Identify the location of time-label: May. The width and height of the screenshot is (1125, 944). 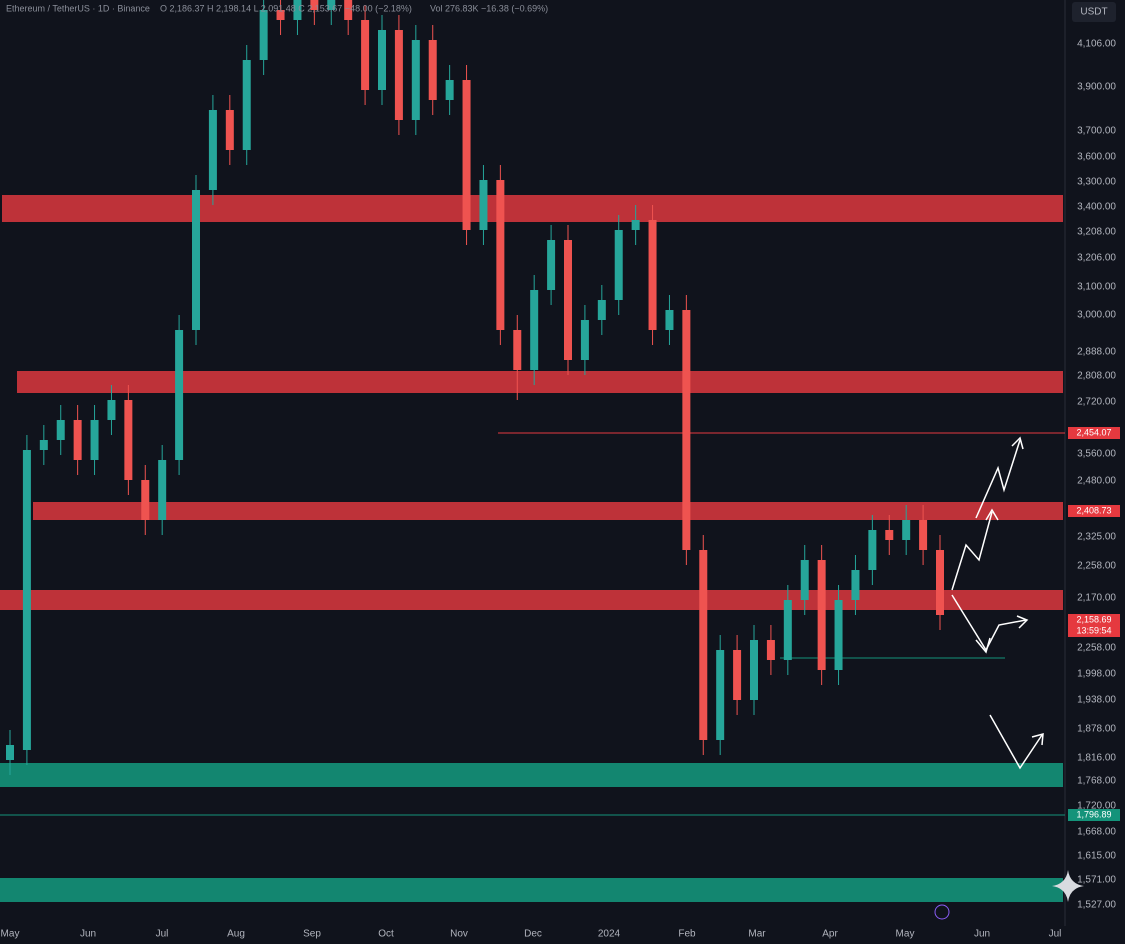
(10, 934).